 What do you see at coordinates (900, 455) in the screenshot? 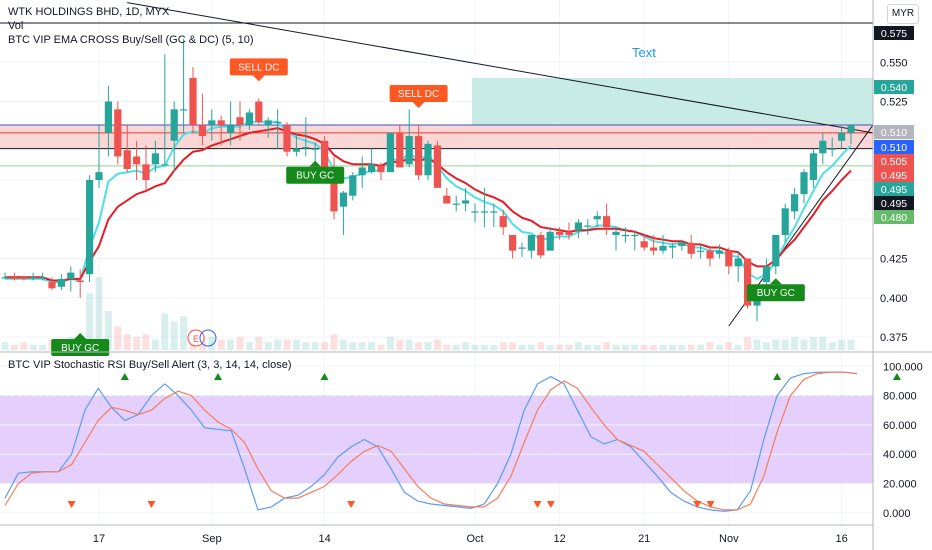
I see `y-tick-label: 40.000` at bounding box center [900, 455].